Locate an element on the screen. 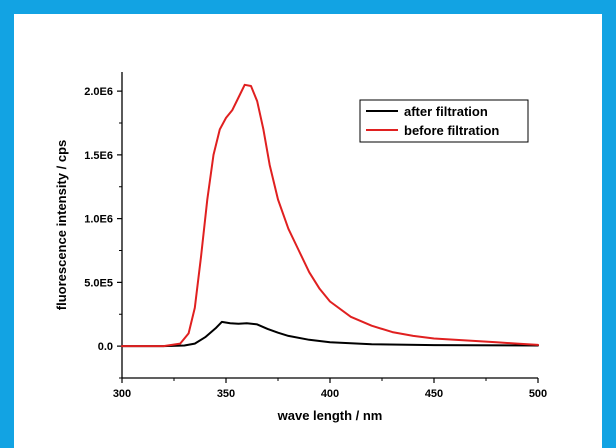 The height and width of the screenshot is (448, 616). y-tick-label: 5.0E5 is located at coordinates (98, 283).